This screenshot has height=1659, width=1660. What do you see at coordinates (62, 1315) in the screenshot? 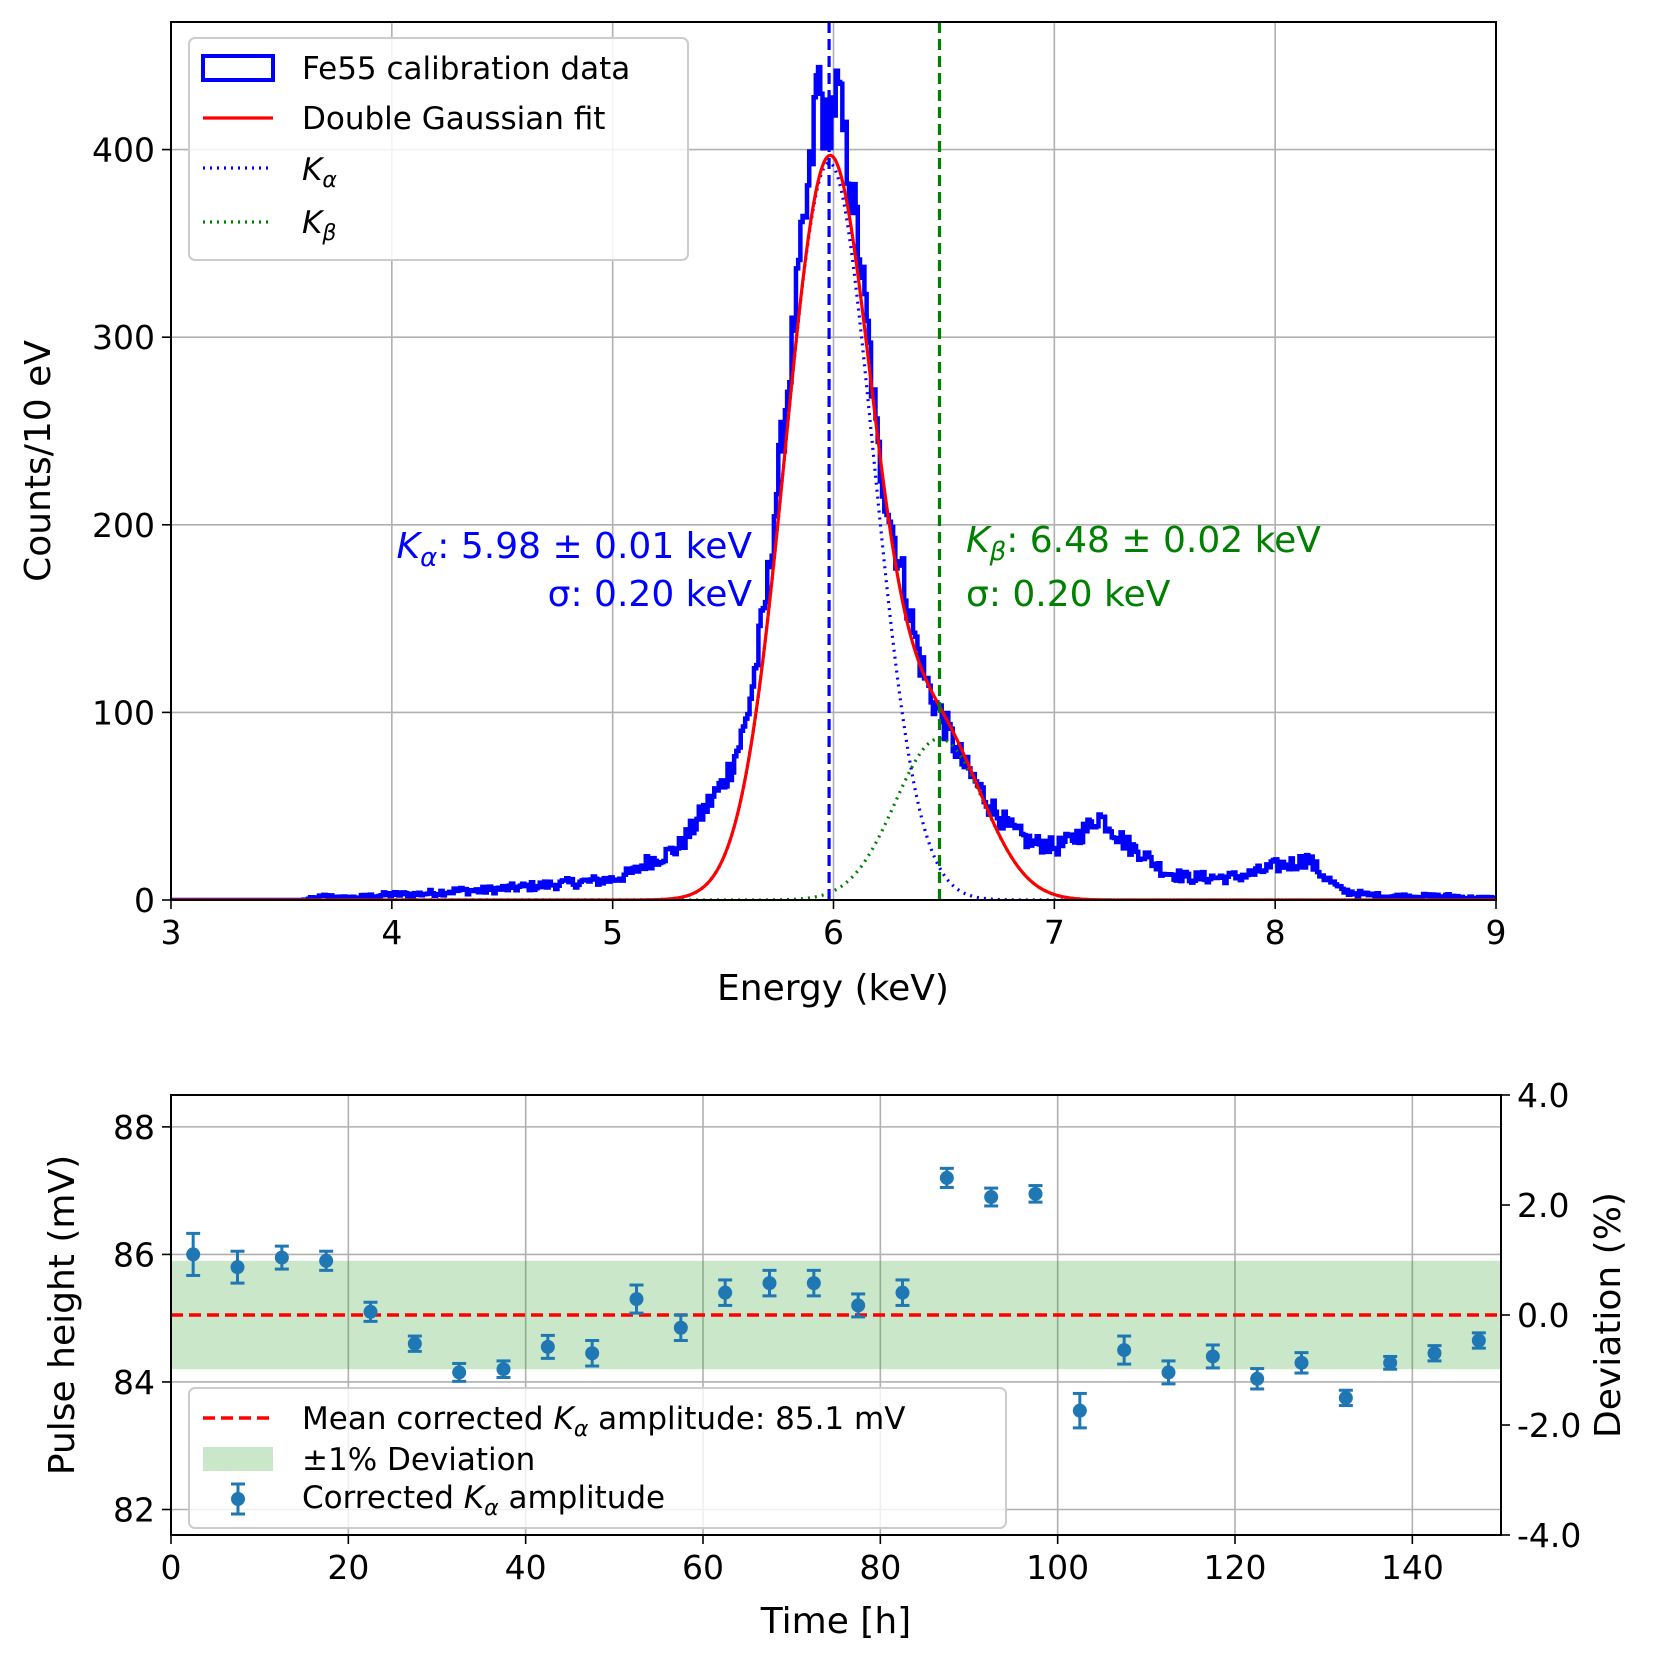
I see `pulse-height-y-axis-label: Pulse height (mV)` at bounding box center [62, 1315].